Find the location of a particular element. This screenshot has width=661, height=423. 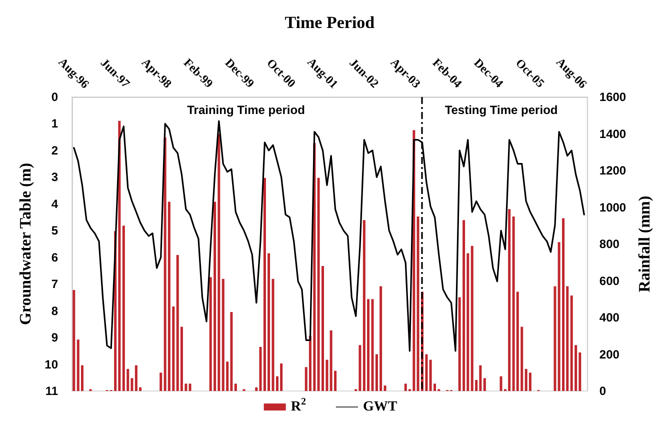

y2-tick-label: 200 is located at coordinates (609, 354).